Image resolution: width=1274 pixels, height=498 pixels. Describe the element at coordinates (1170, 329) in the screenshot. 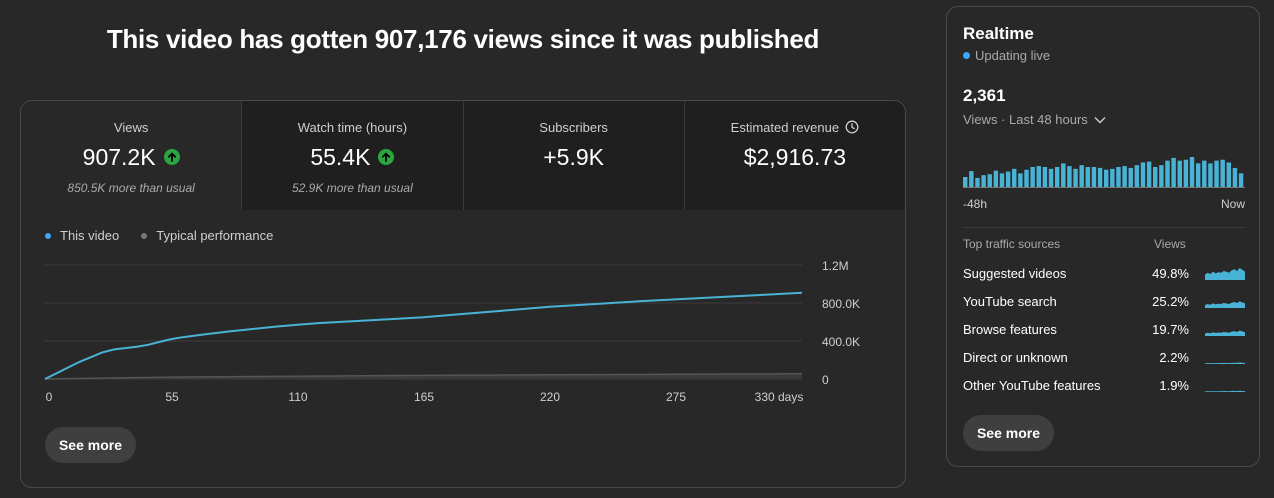

I see `source-percent: 19.7%` at that location.